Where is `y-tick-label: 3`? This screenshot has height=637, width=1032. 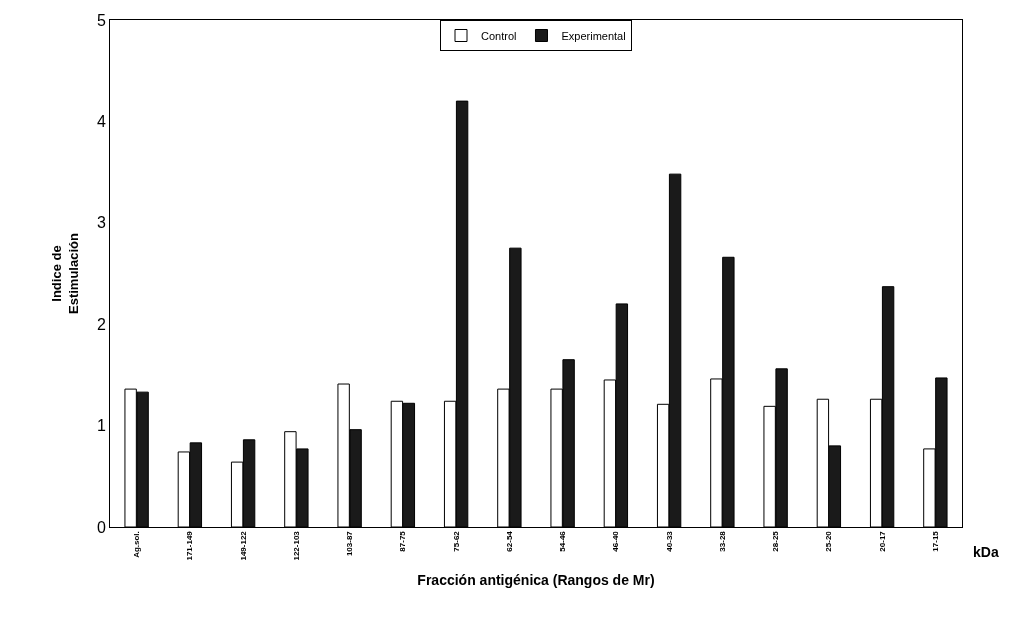 y-tick-label: 3 is located at coordinates (101, 223).